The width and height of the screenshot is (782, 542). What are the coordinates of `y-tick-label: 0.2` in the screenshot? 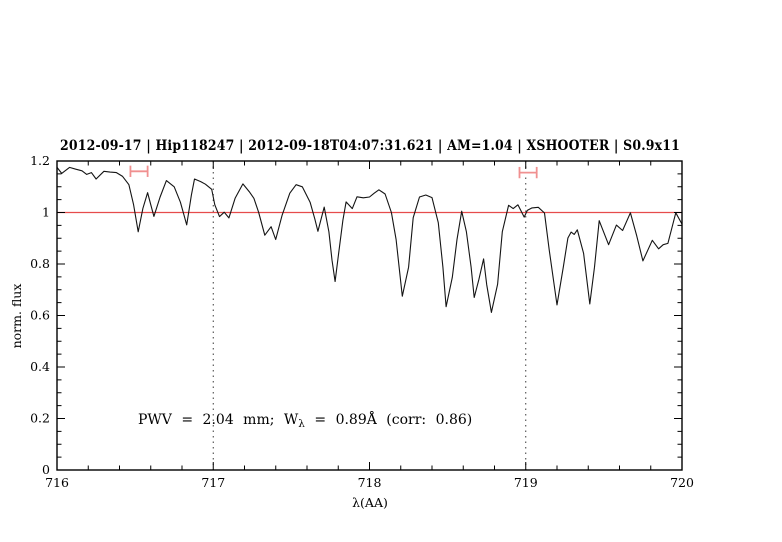 It's located at (40, 418).